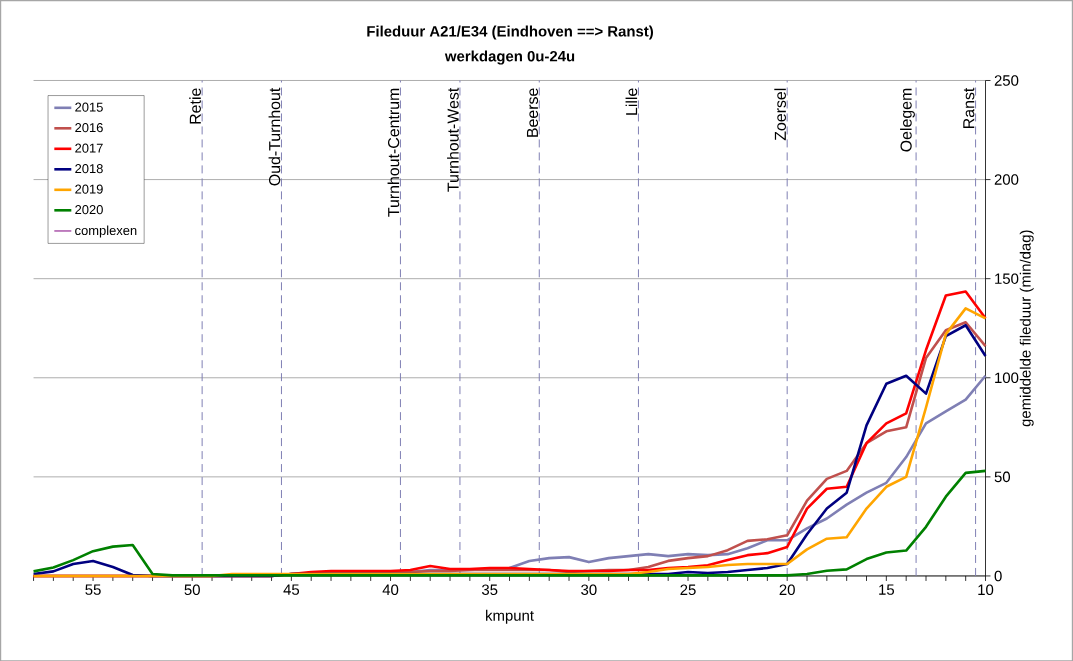 This screenshot has height=661, width=1073. What do you see at coordinates (887, 589) in the screenshot?
I see `x-tick-label: 15` at bounding box center [887, 589].